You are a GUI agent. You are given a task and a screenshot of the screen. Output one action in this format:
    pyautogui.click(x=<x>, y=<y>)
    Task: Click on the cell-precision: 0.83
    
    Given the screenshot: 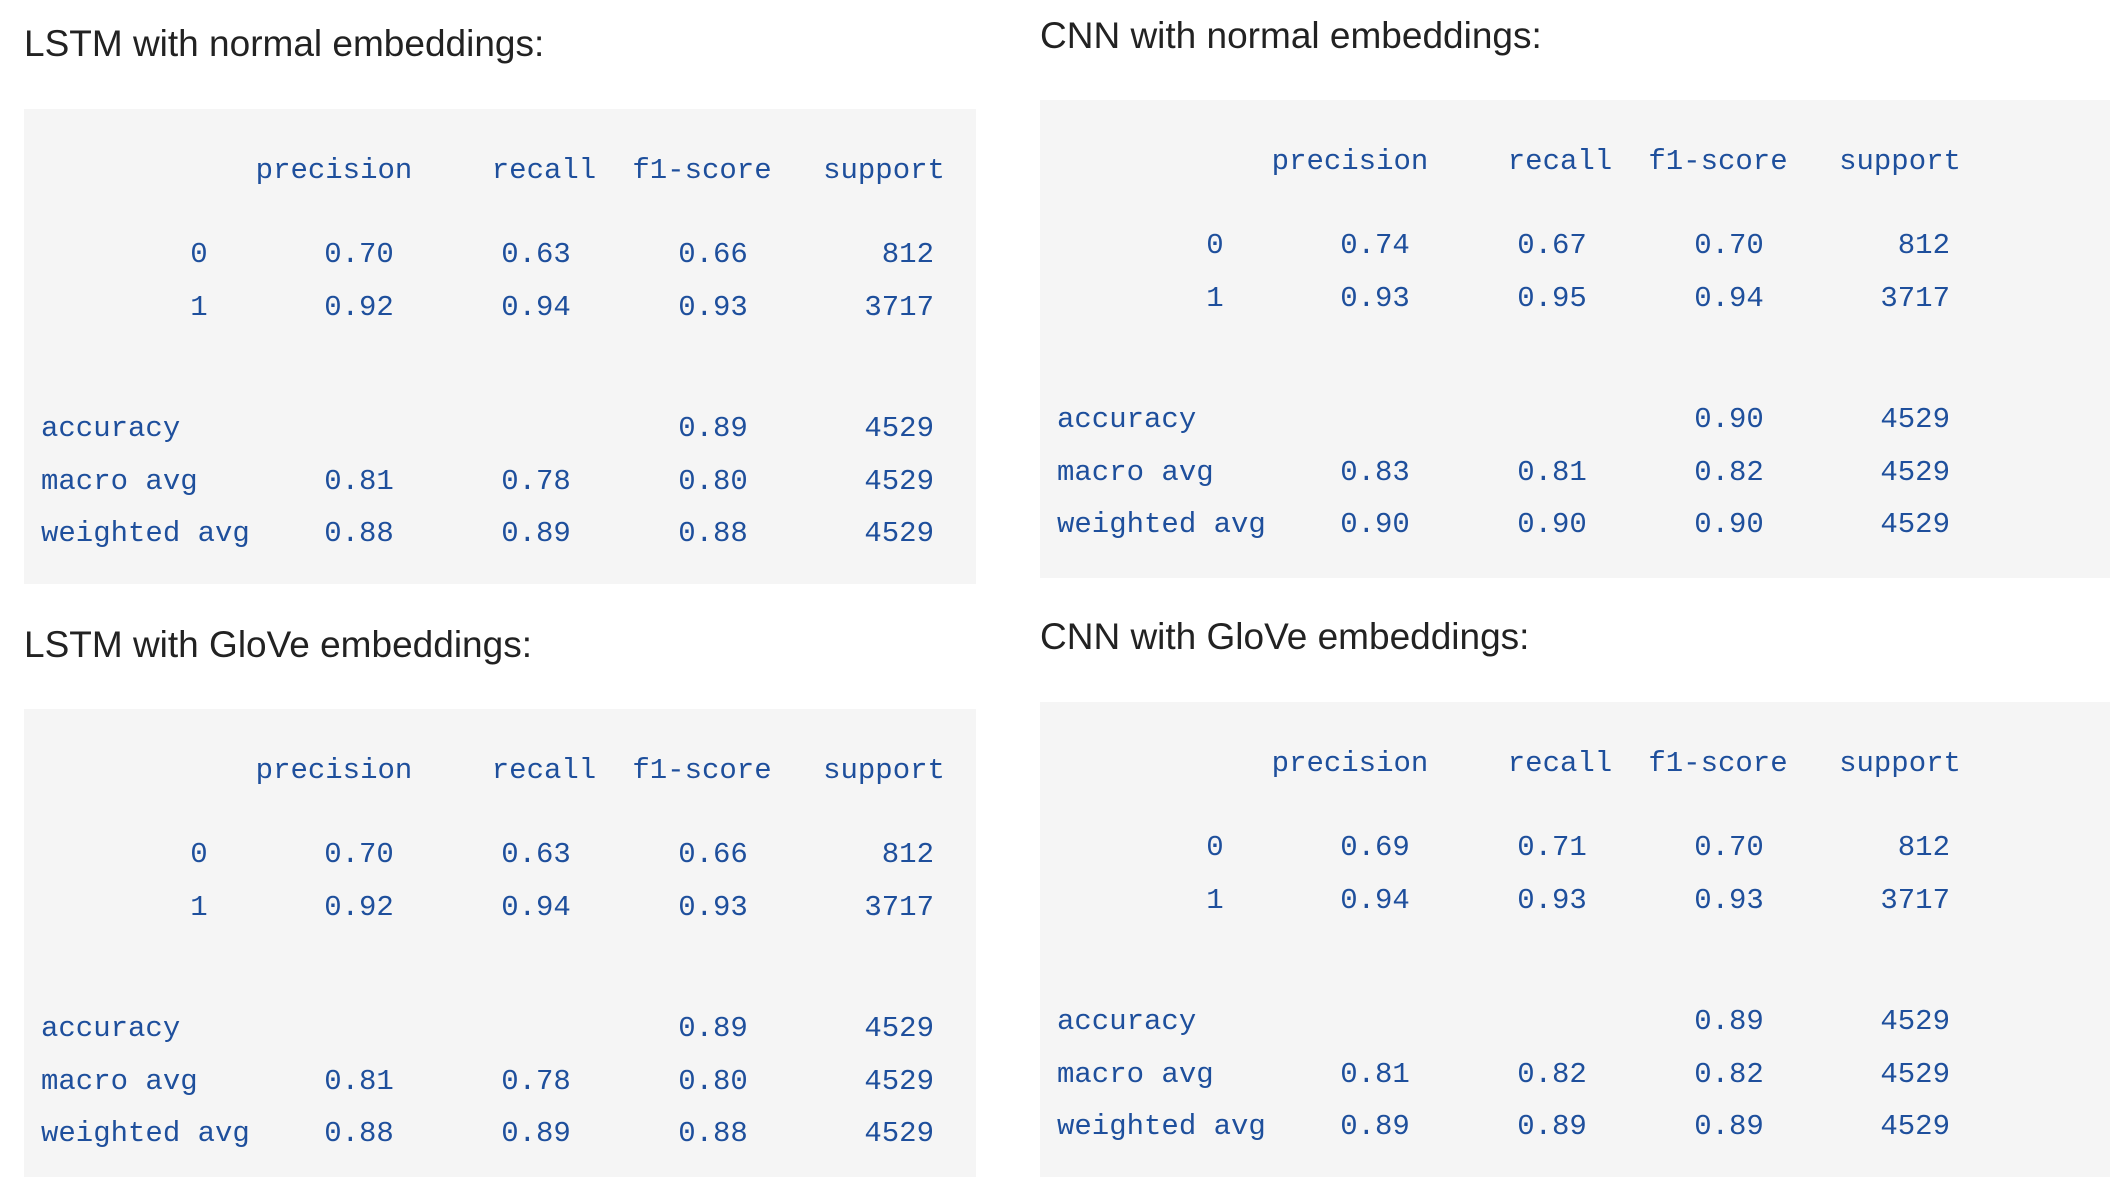 What is the action you would take?
    pyautogui.click(x=1375, y=472)
    